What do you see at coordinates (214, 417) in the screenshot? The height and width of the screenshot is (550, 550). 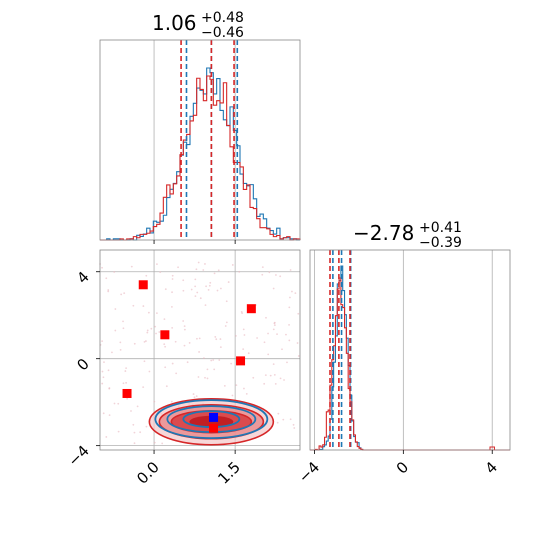 I see `truth-marker` at bounding box center [214, 417].